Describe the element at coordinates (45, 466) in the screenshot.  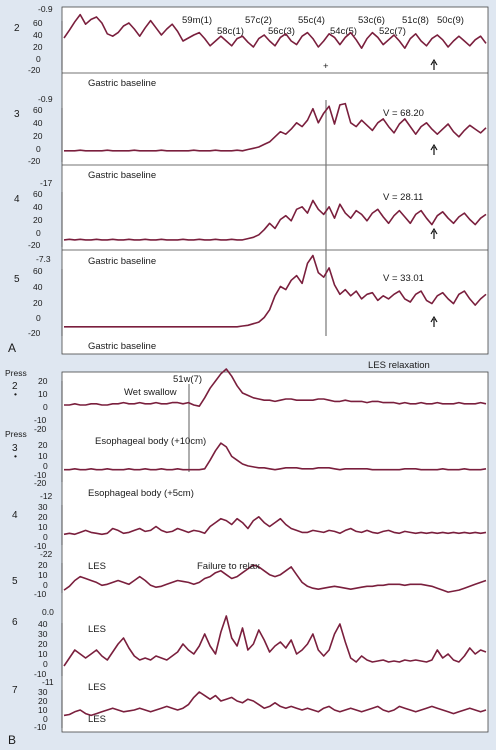
I see `channel-b3-tick-3: 0` at that location.